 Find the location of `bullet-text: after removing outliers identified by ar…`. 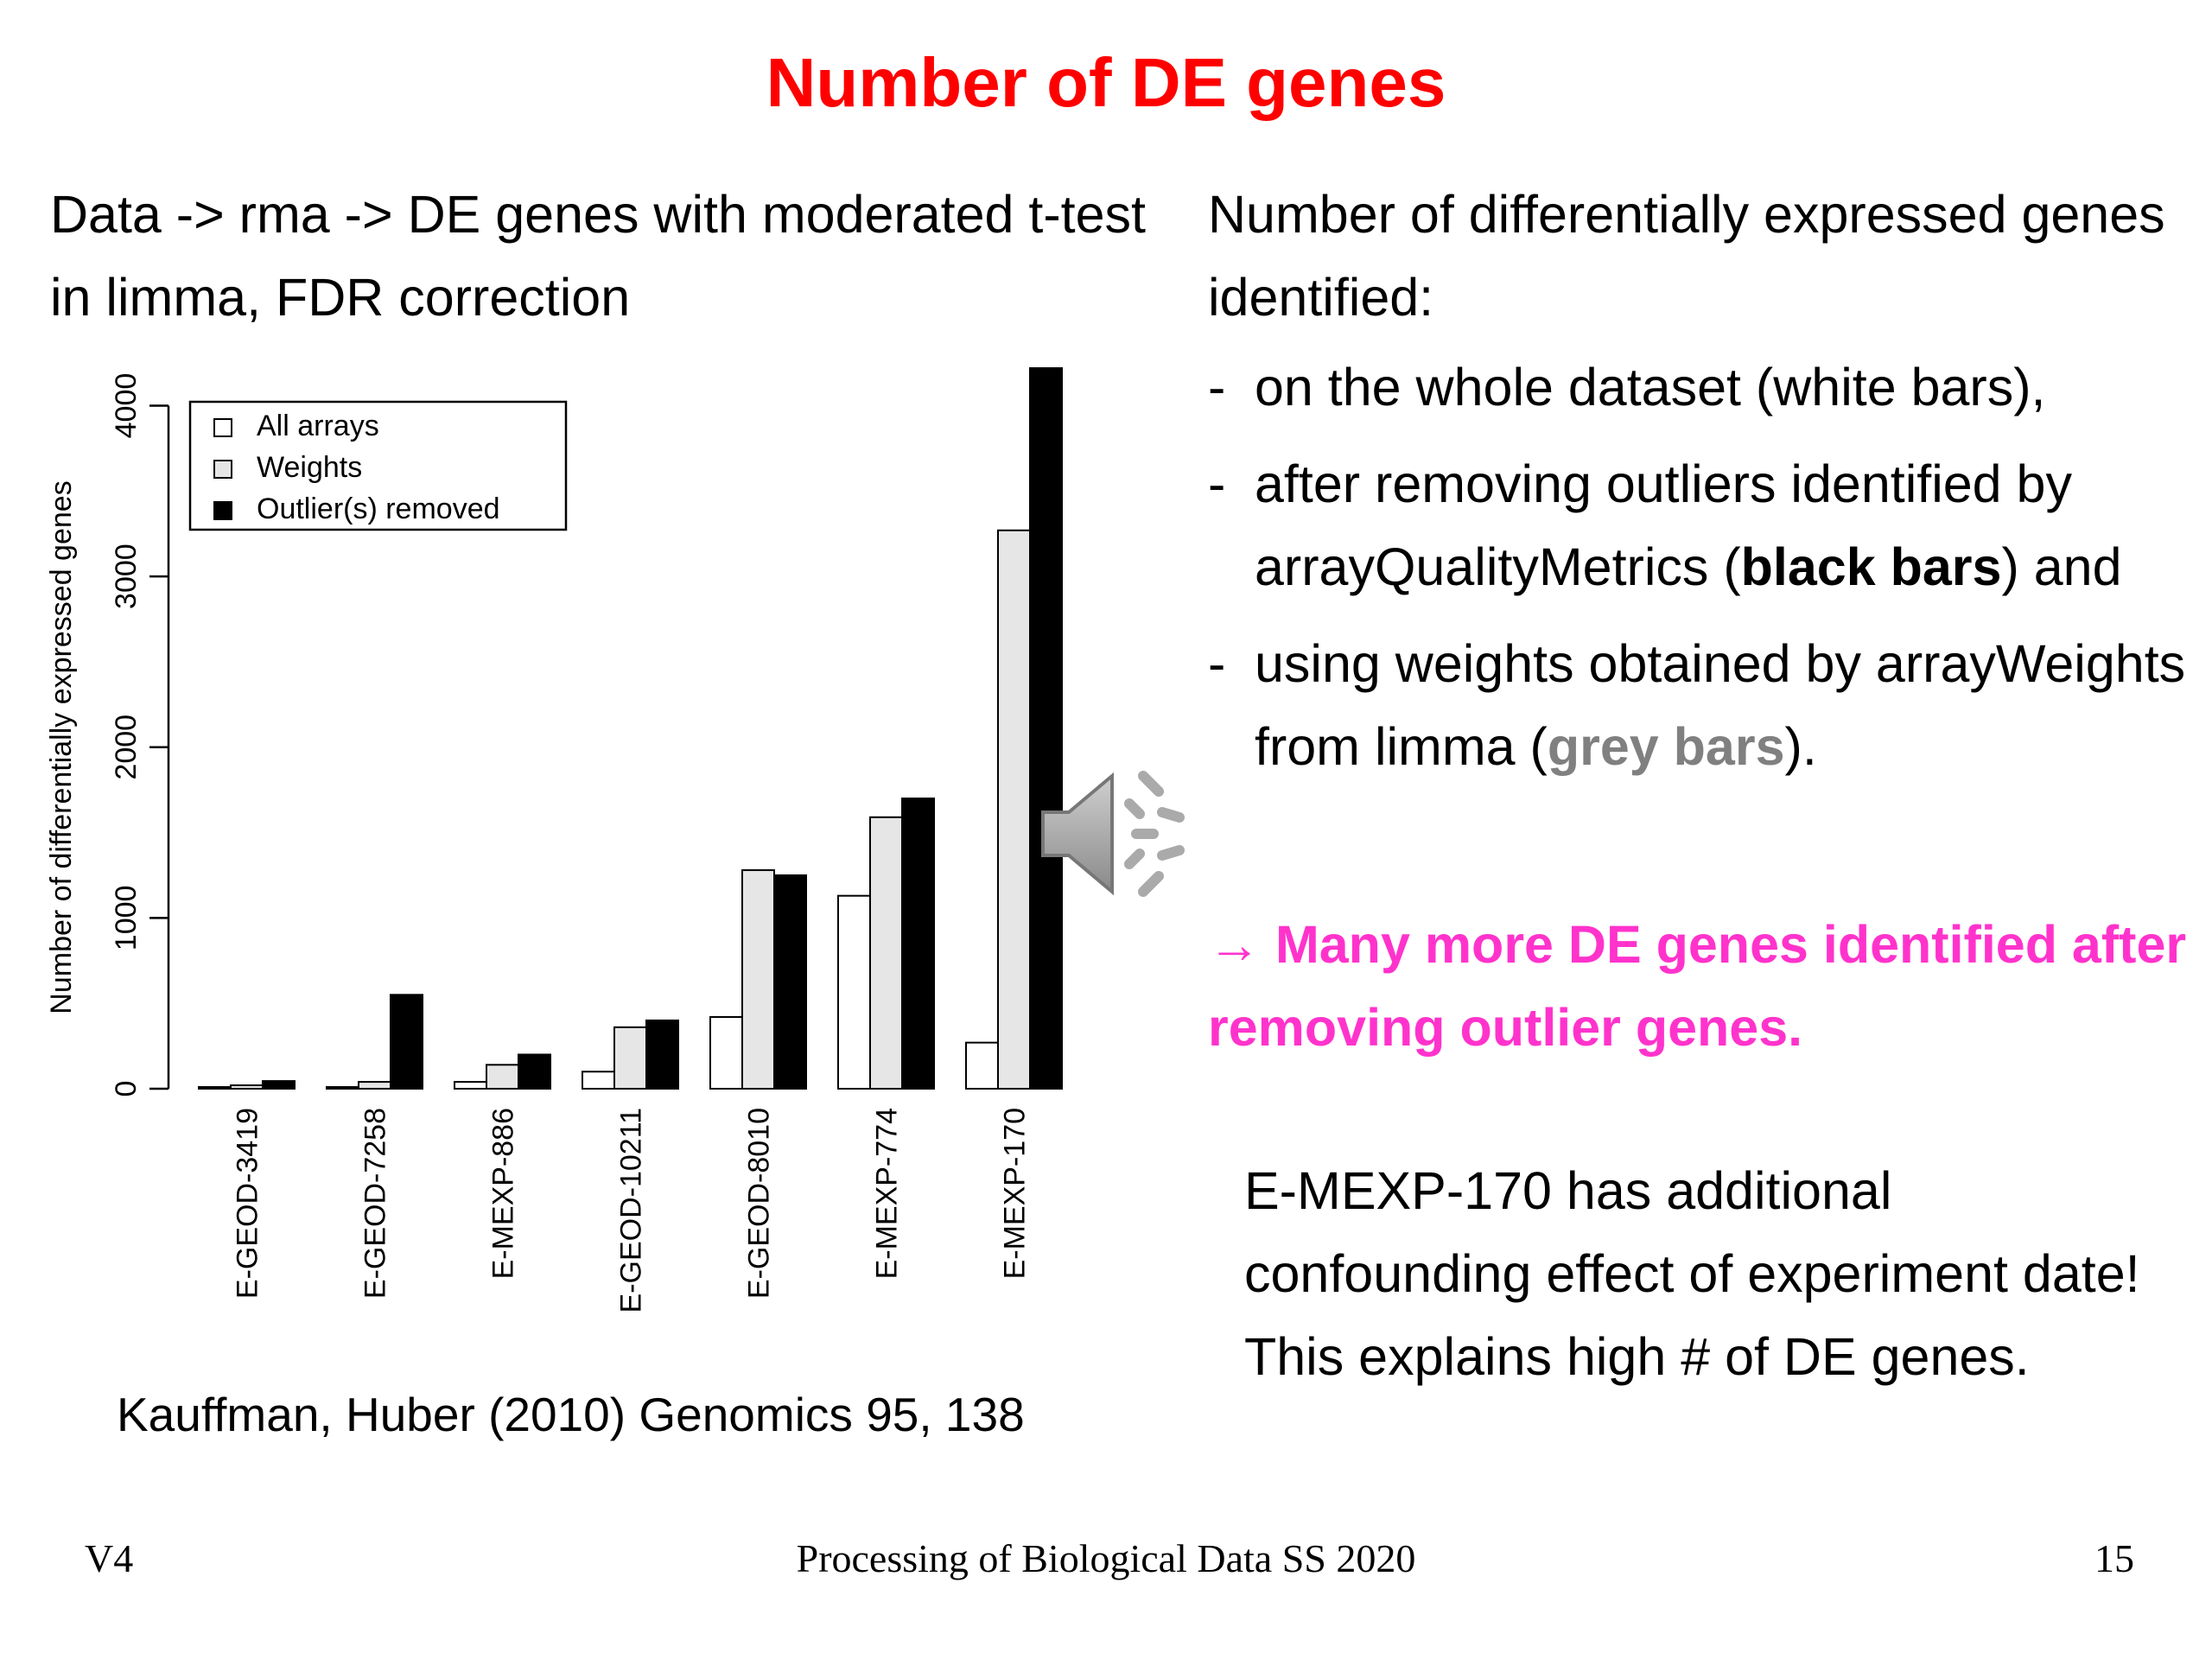

bullet-text: after removing outliers identified by ar… is located at coordinates (1663, 525).